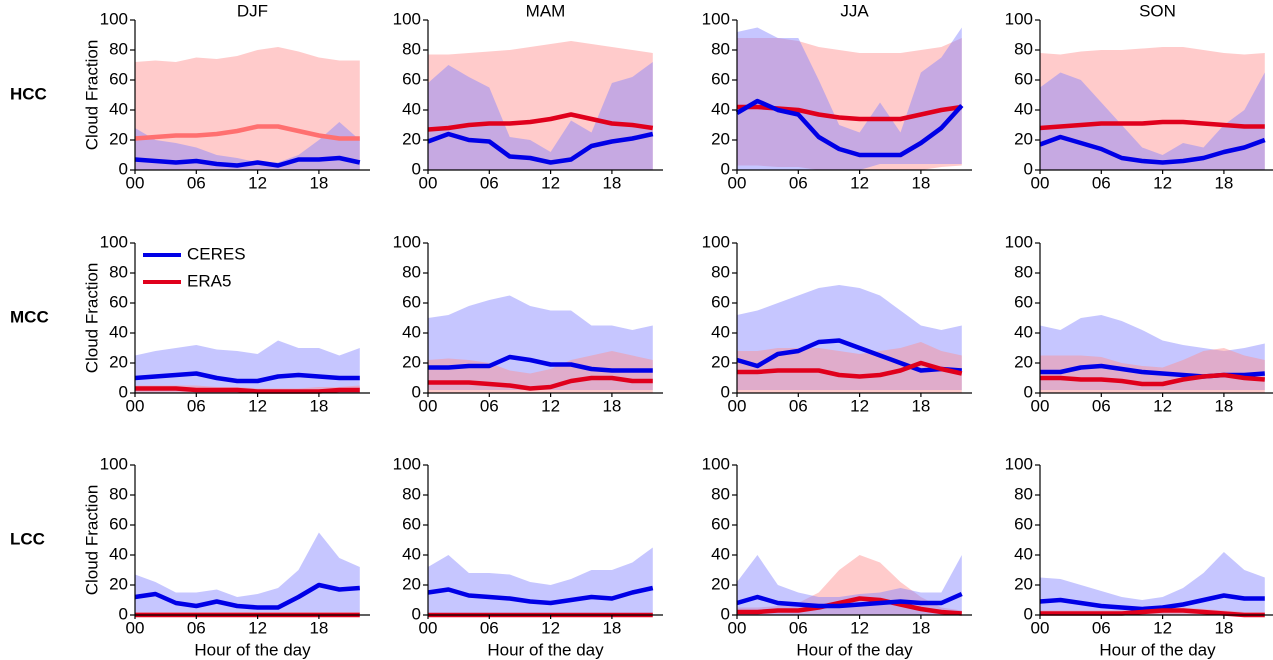 The height and width of the screenshot is (660, 1273). What do you see at coordinates (546, 10) in the screenshot?
I see `panel-title: MAM` at bounding box center [546, 10].